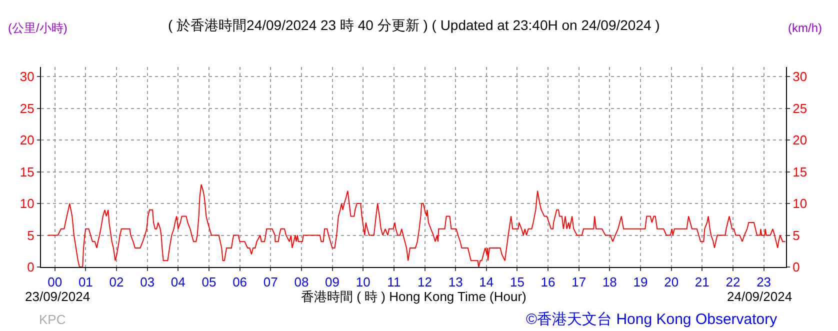  I want to click on x-tick-label: 00, so click(55, 282).